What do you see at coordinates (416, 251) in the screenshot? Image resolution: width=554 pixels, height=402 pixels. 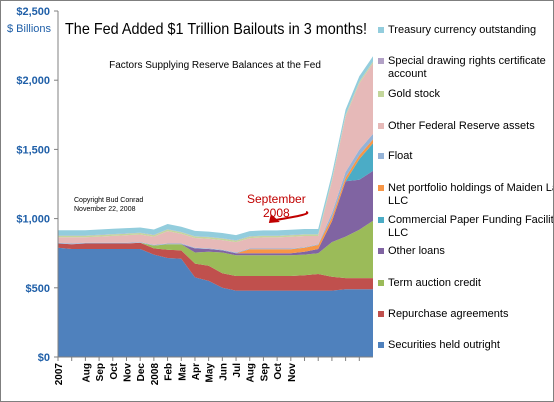 I see `legend-label: Other loans` at bounding box center [416, 251].